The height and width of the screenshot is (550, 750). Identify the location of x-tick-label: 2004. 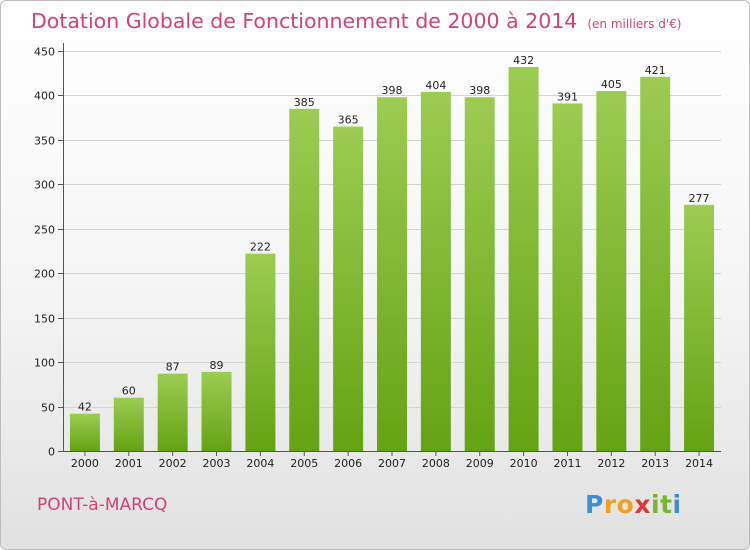
(260, 463).